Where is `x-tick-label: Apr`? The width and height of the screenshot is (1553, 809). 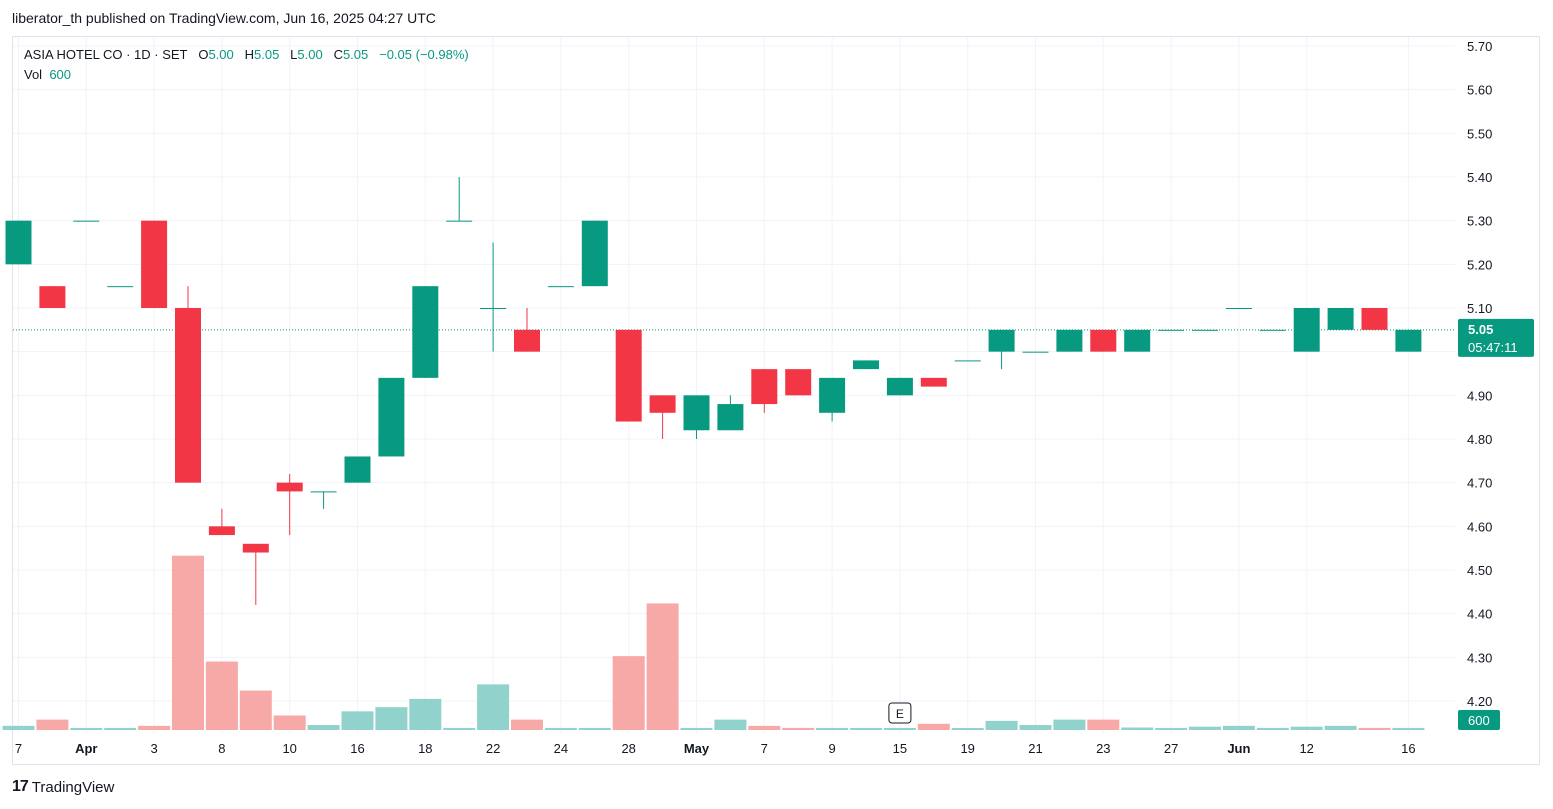
x-tick-label: Apr is located at coordinates (86, 748).